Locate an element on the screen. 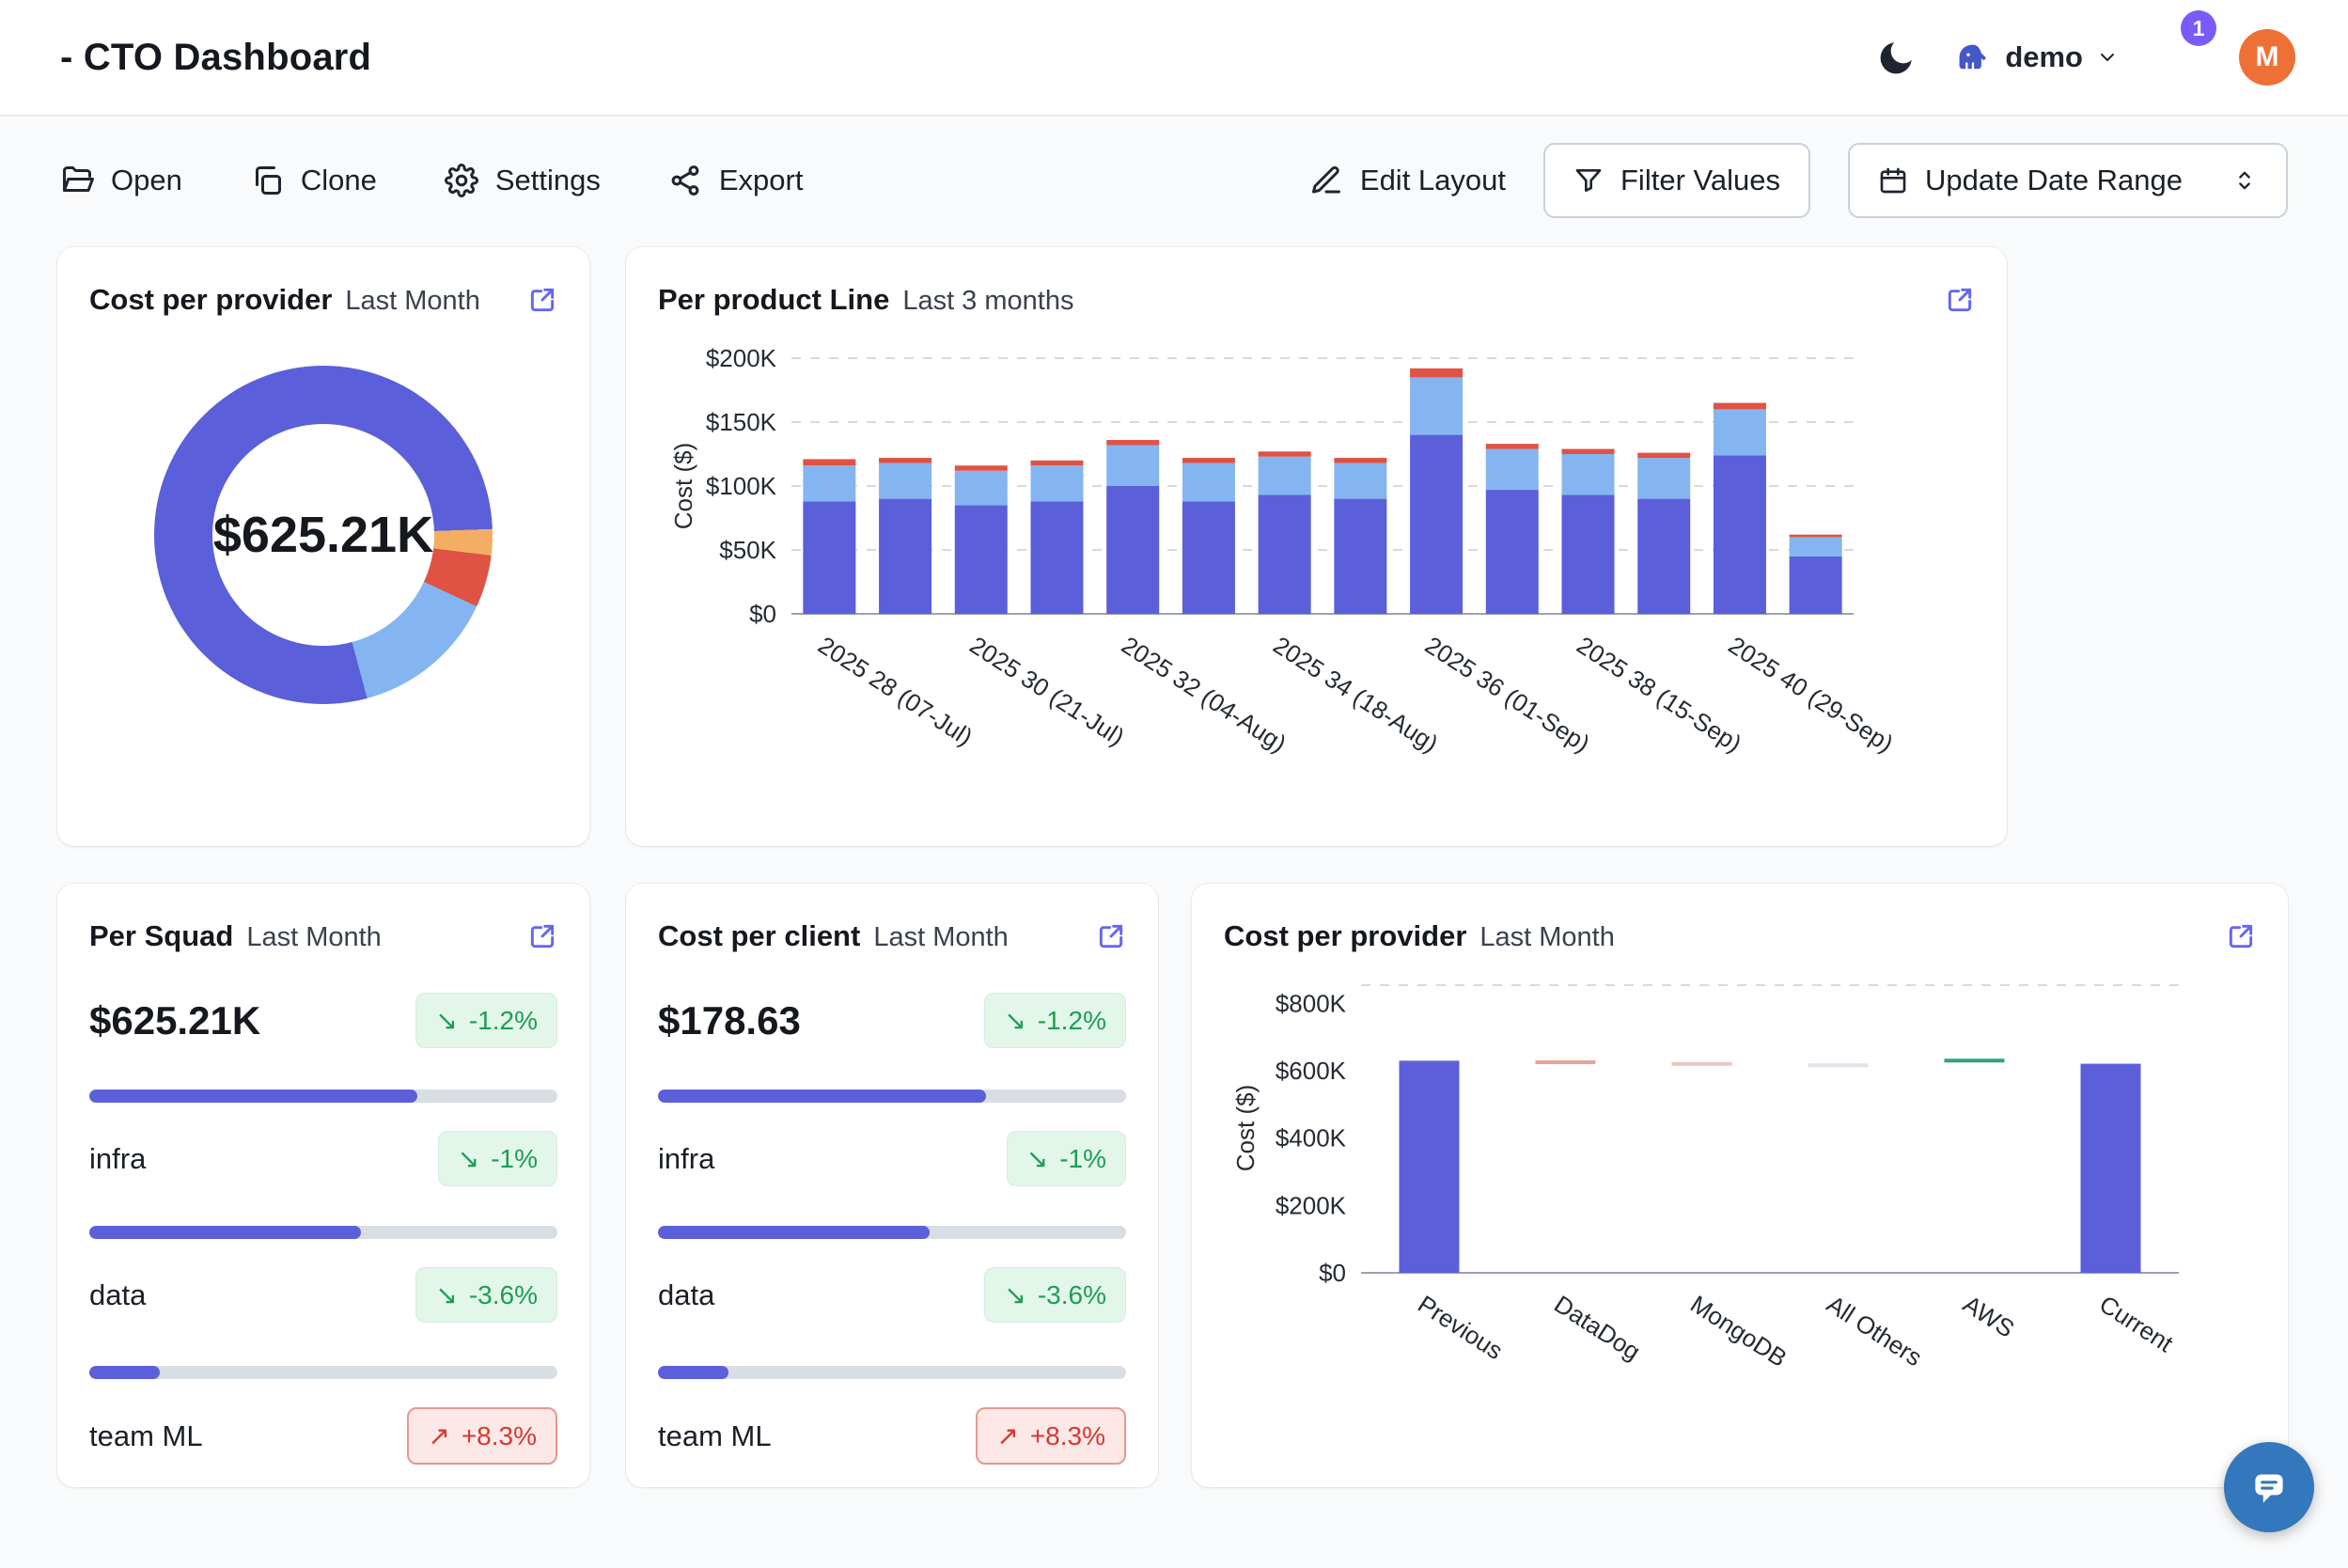 The width and height of the screenshot is (2348, 1568). filter-values-label: Filter Values is located at coordinates (1700, 180).